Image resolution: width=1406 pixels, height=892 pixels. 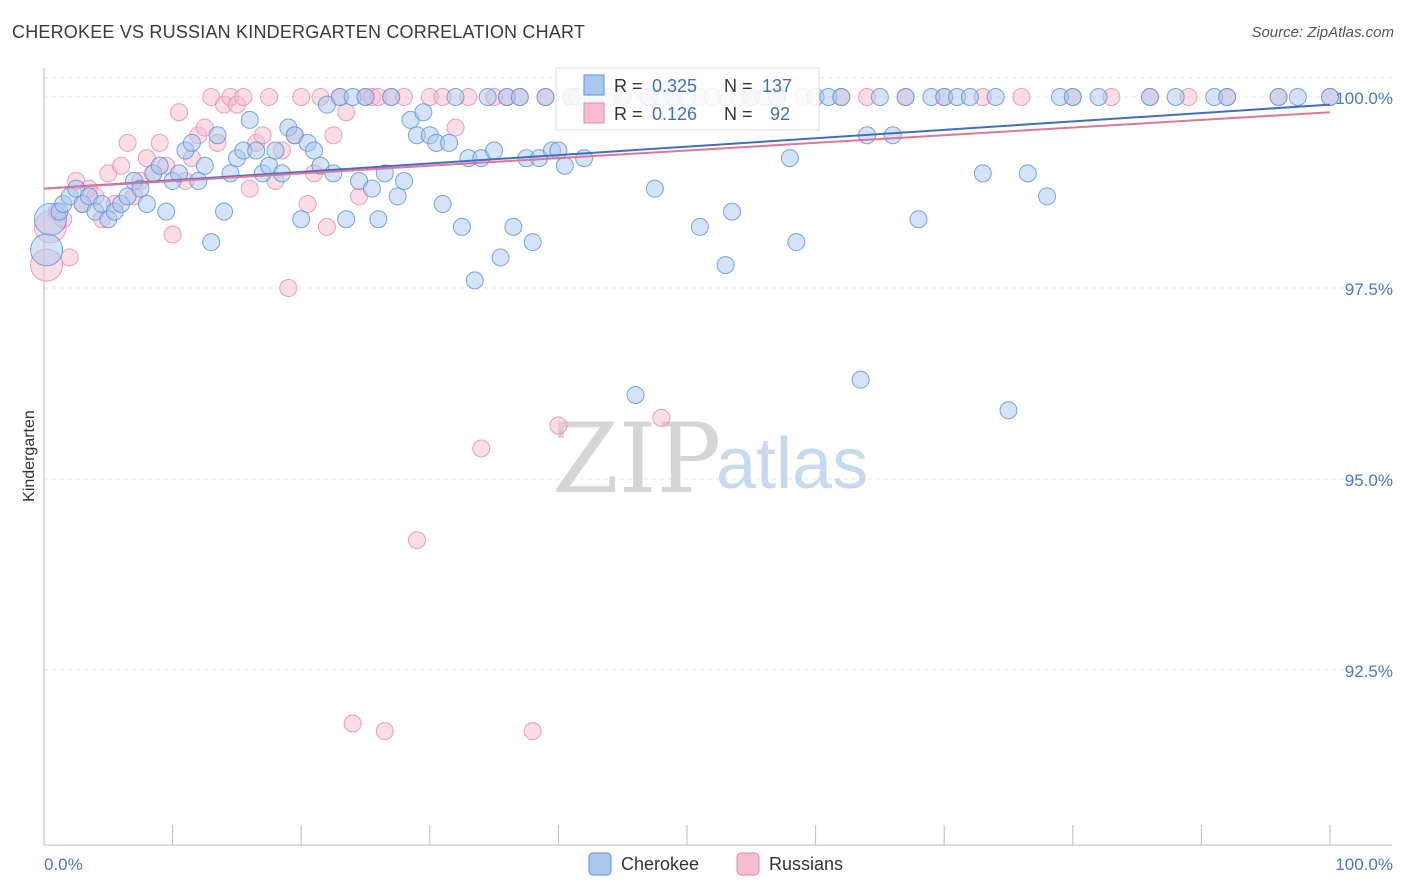 I want to click on legend-n-label-cherokee: N =, so click(x=738, y=86).